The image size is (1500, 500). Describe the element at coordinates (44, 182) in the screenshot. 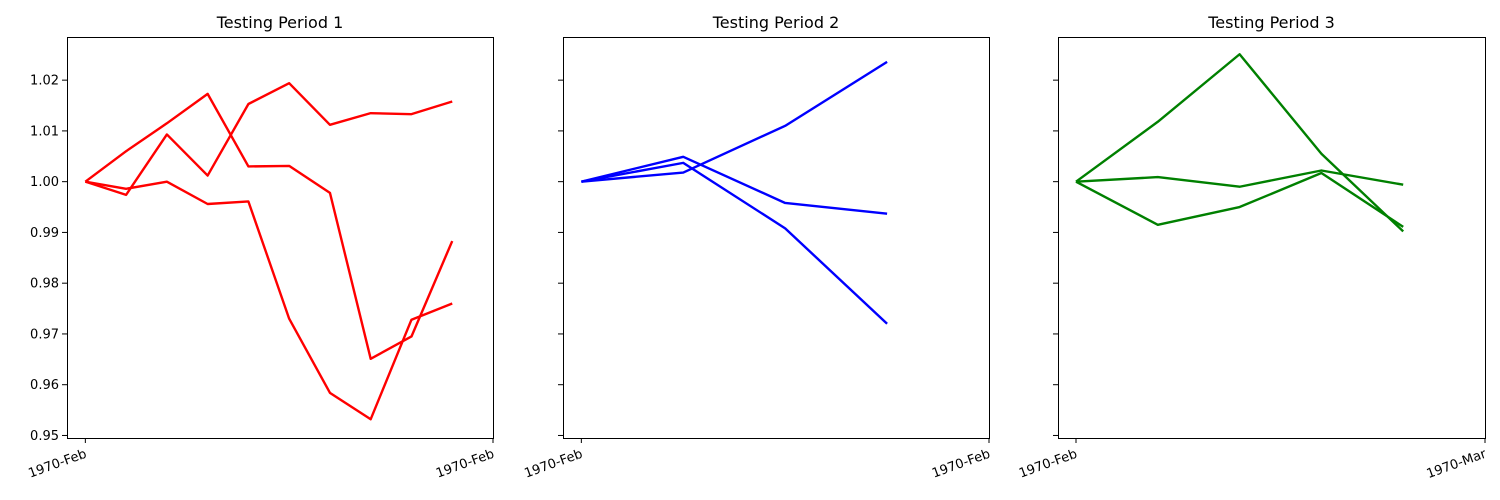

I see `y-tick-label: 1.00` at that location.